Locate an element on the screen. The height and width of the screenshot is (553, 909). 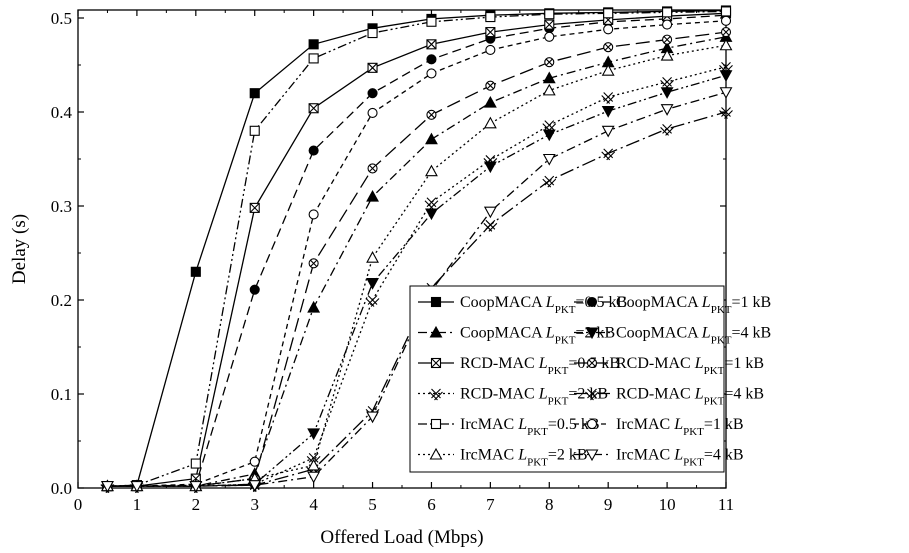
y-tick-label: 0.1 is located at coordinates (61, 394).